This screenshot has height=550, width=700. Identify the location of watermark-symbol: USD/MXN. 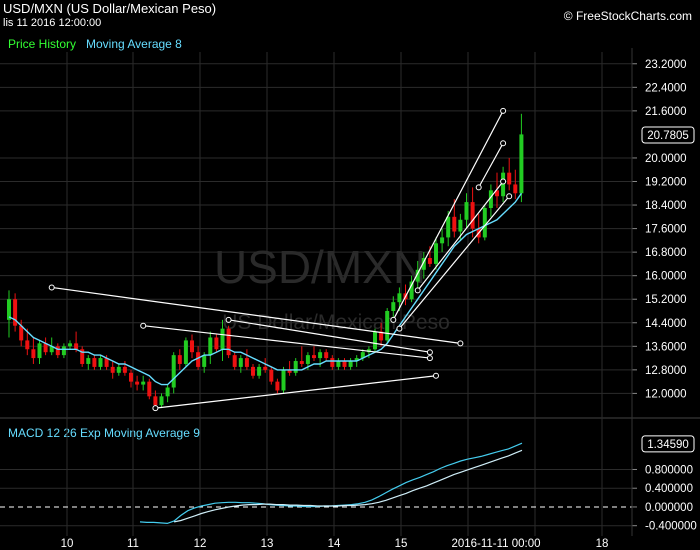
(320, 267).